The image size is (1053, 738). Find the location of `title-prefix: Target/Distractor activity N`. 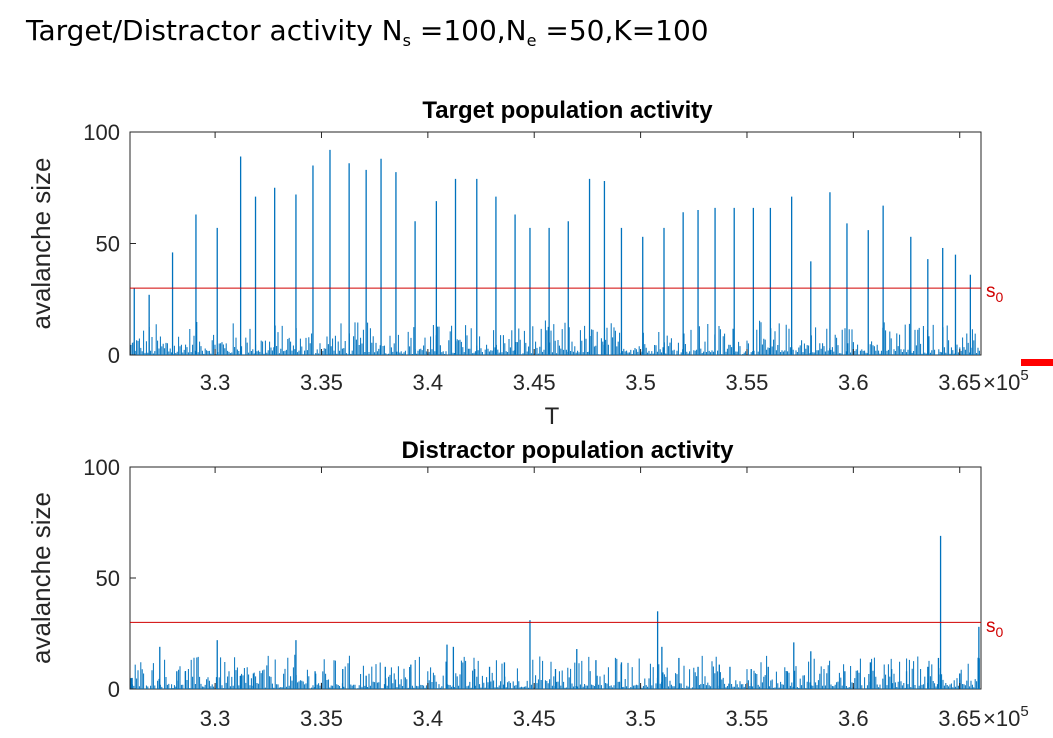

title-prefix: Target/Distractor activity N is located at coordinates (214, 30).